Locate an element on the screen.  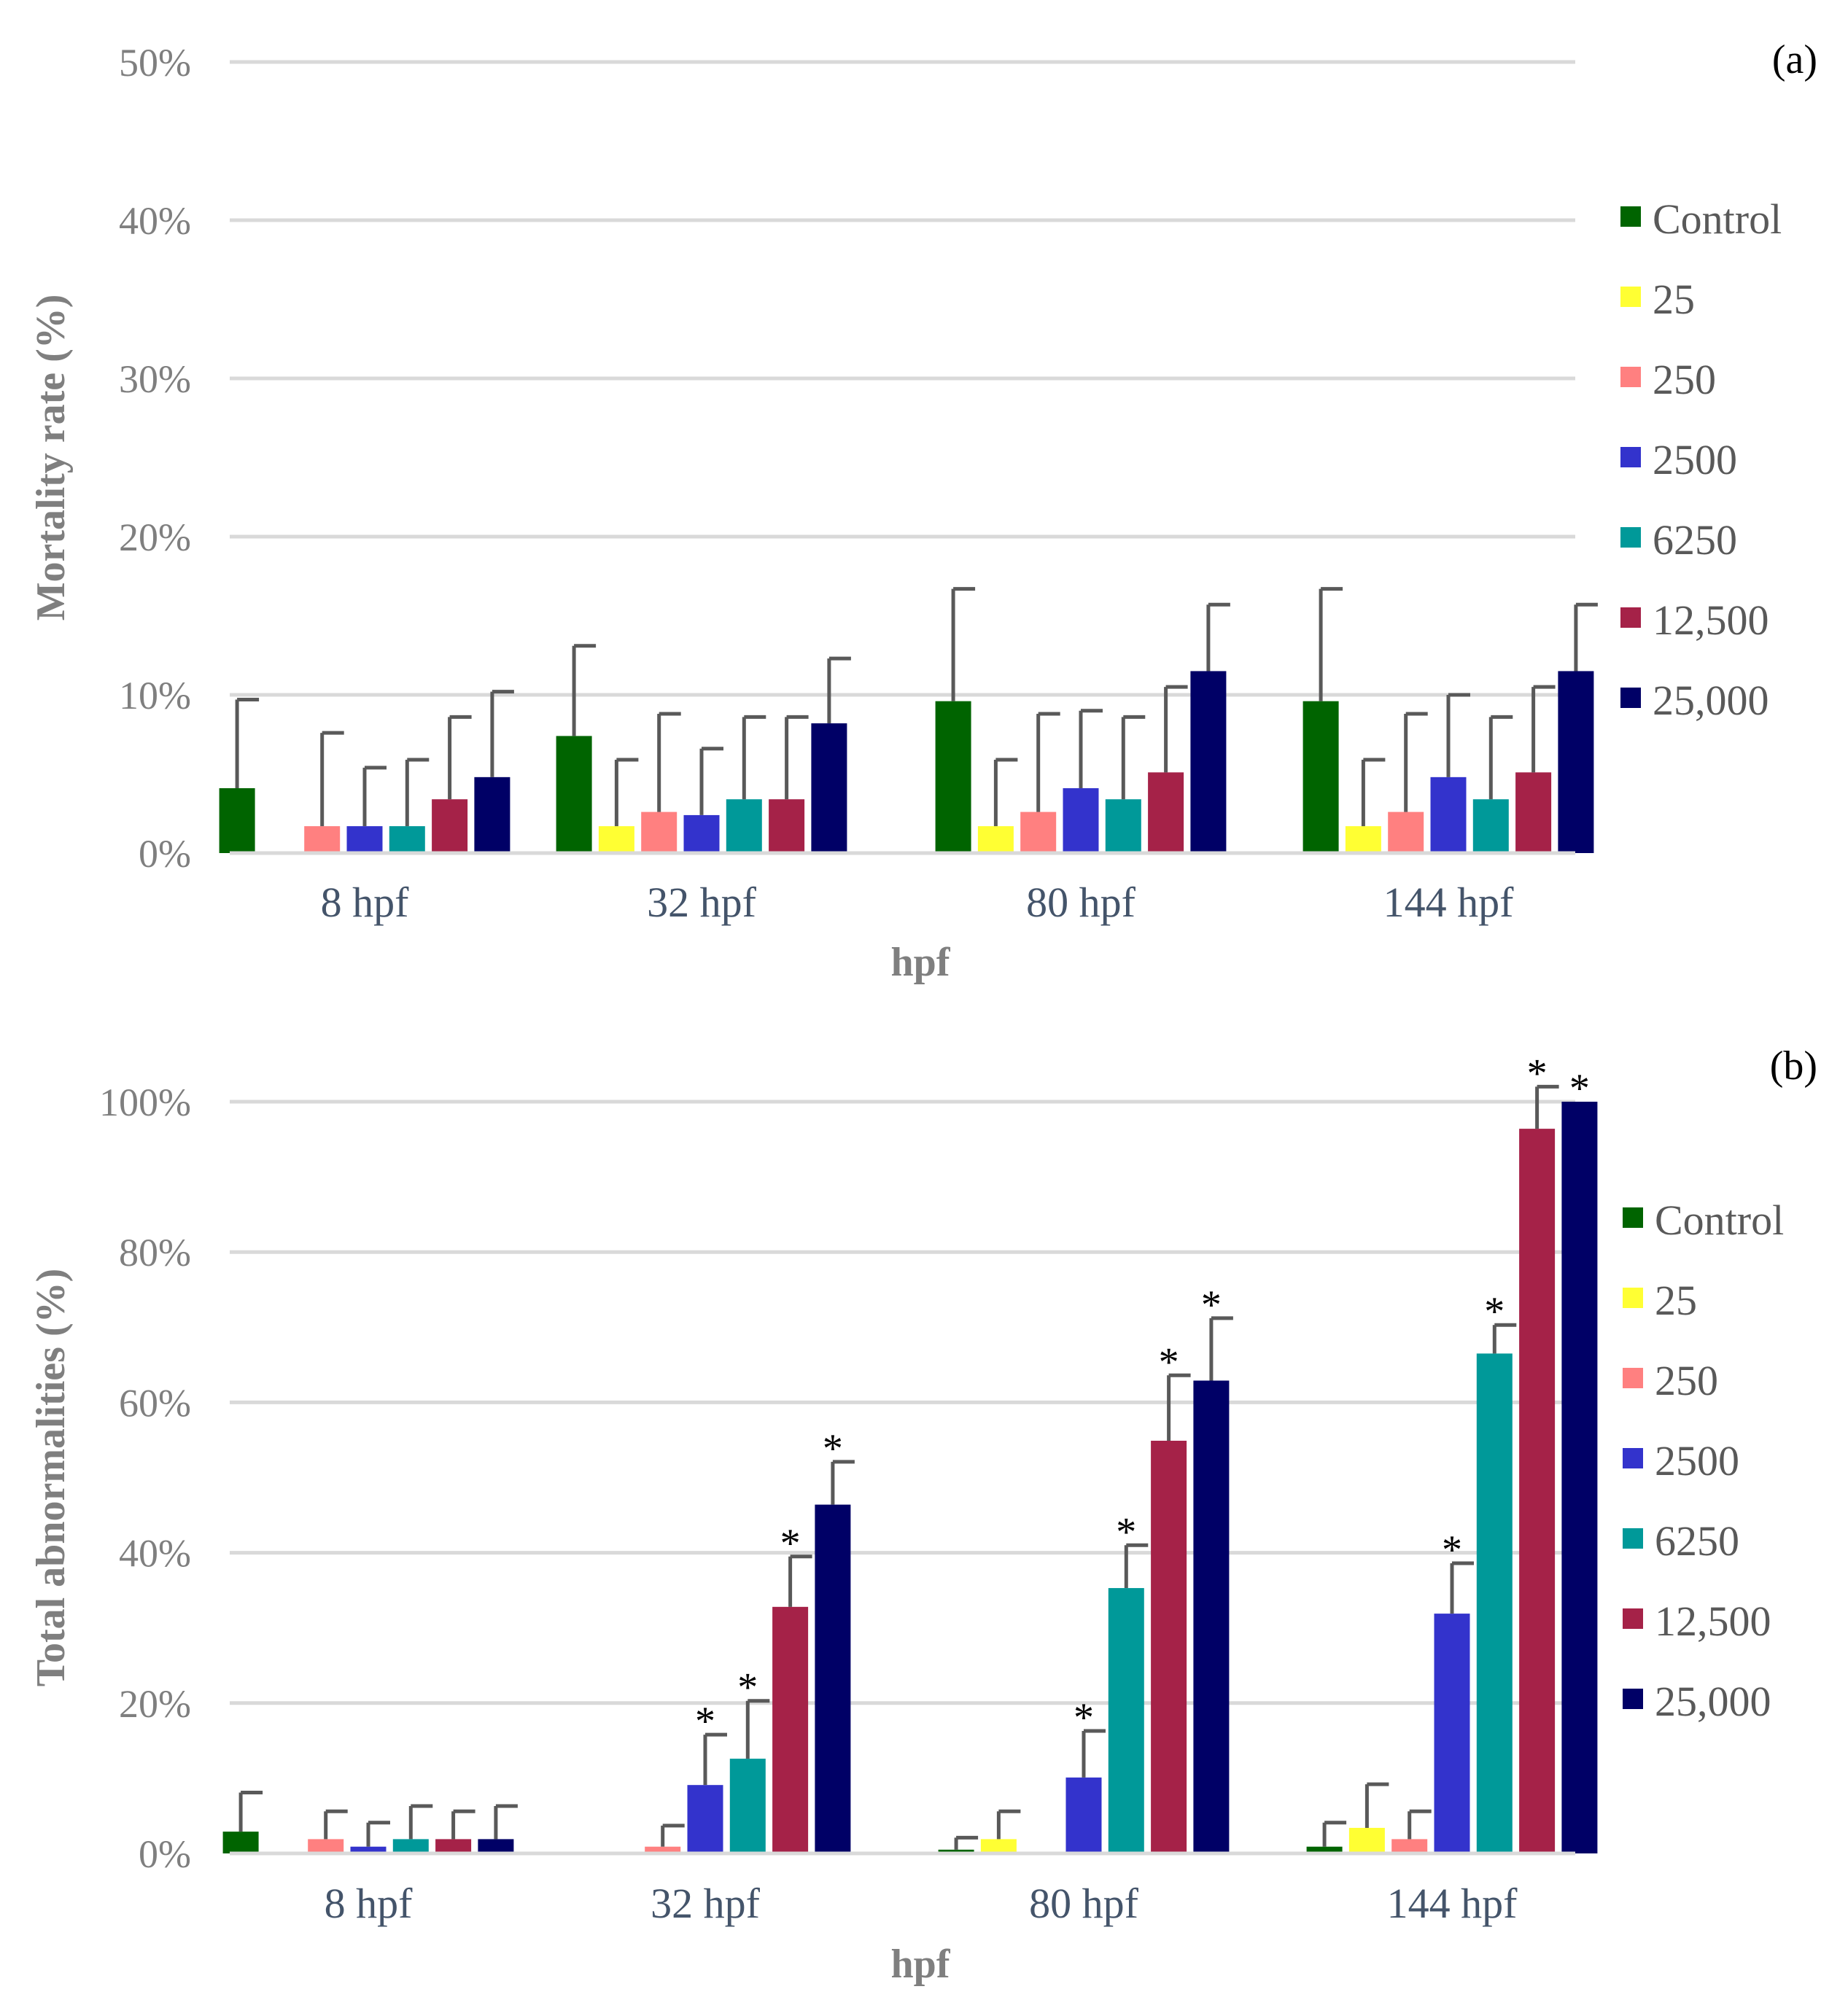
y-tick-label: 50% is located at coordinates (155, 63).